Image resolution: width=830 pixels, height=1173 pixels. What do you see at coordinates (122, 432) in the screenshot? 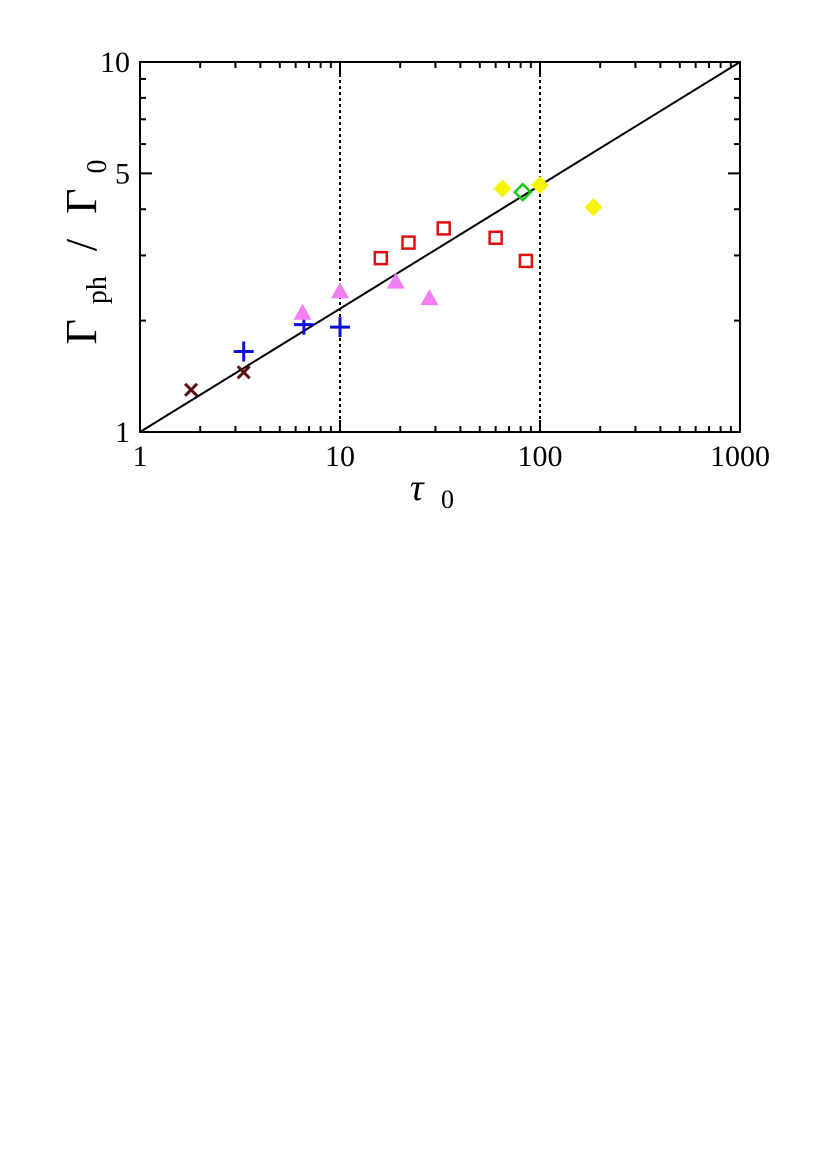
I see `y-tick-label: 1` at bounding box center [122, 432].